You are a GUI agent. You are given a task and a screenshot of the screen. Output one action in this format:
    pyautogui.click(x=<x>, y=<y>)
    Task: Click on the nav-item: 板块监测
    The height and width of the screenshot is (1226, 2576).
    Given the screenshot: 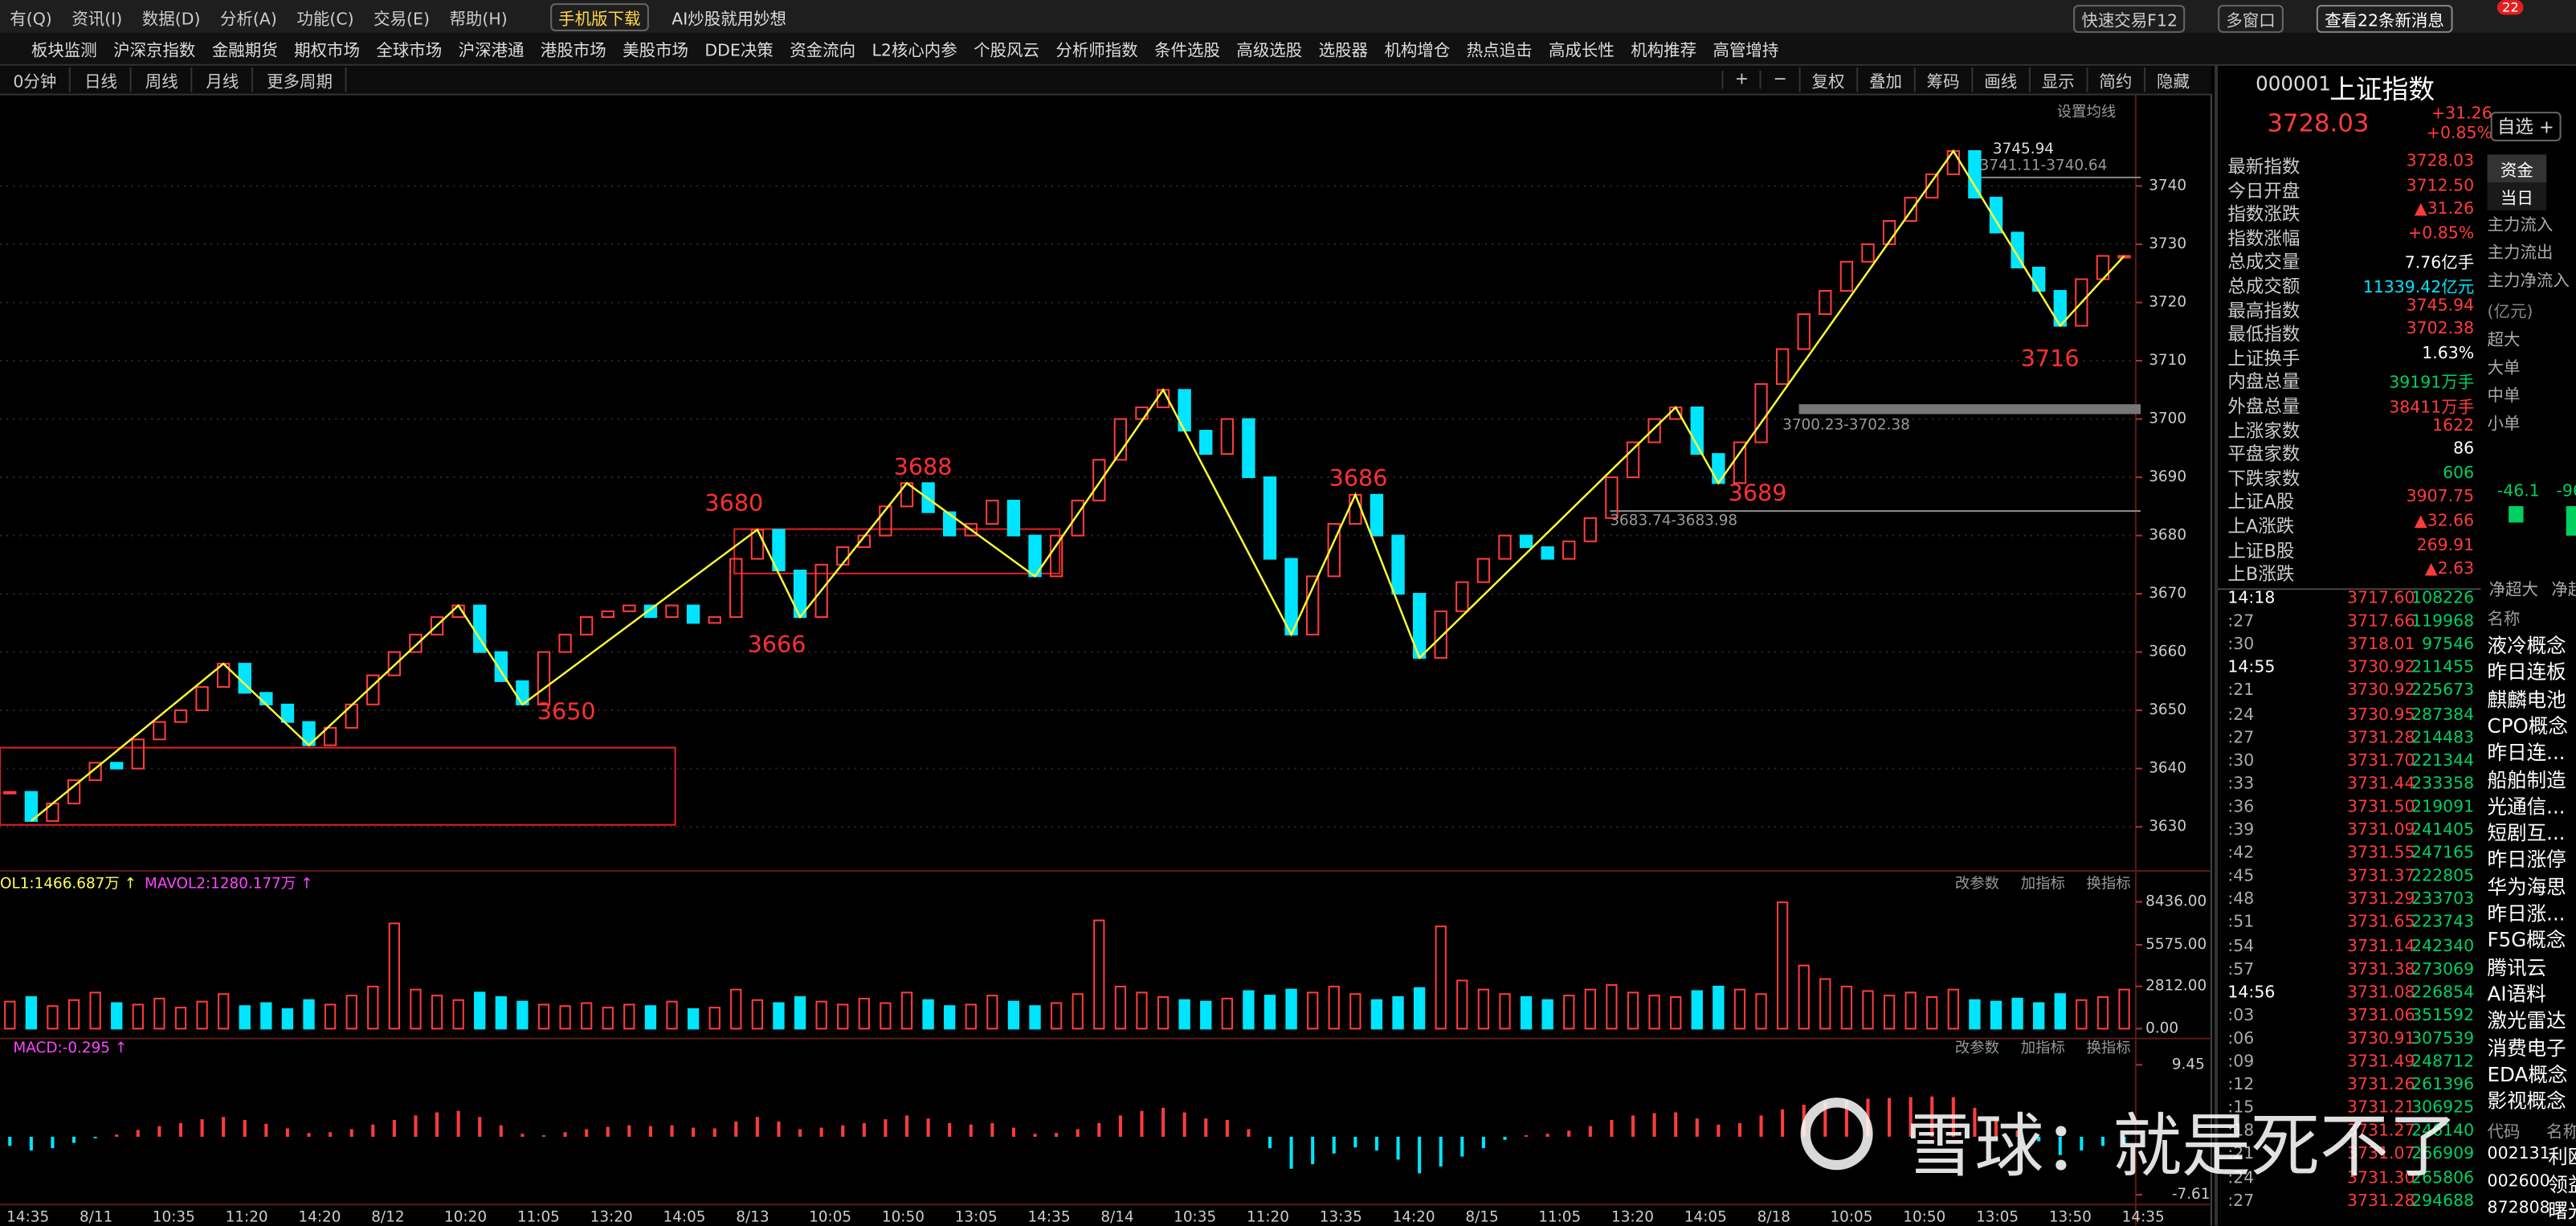 What is the action you would take?
    pyautogui.click(x=64, y=52)
    